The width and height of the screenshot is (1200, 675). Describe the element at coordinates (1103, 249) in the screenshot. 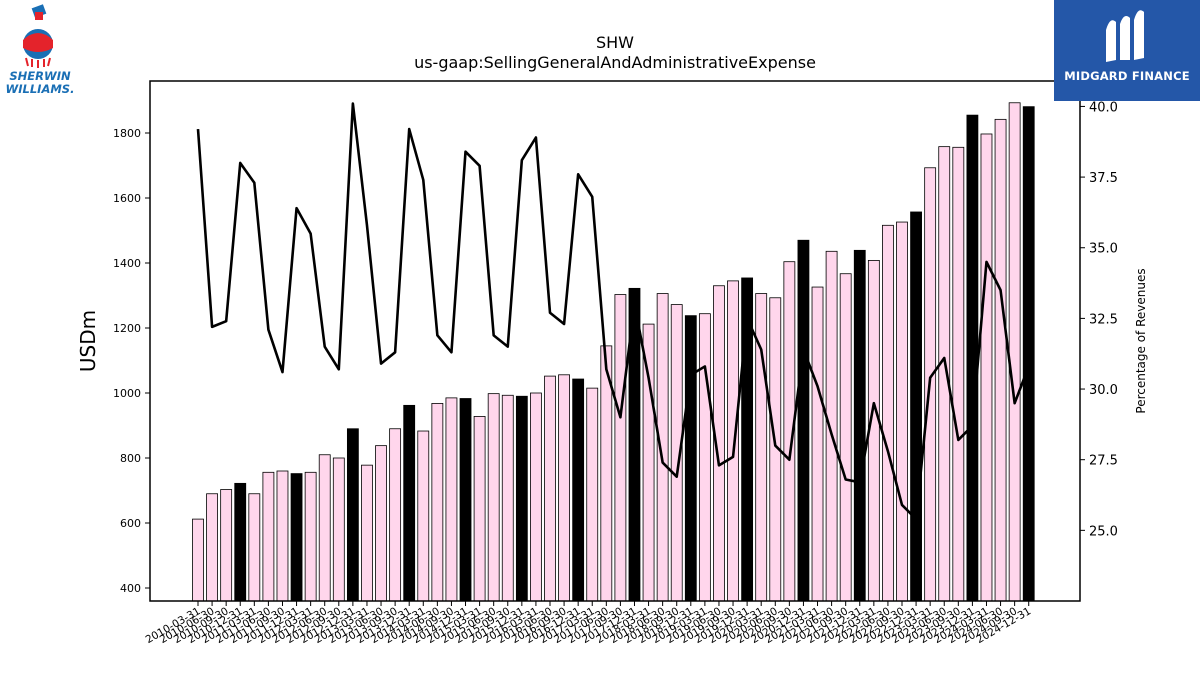

I see `y2-tick-label: 35.0` at that location.